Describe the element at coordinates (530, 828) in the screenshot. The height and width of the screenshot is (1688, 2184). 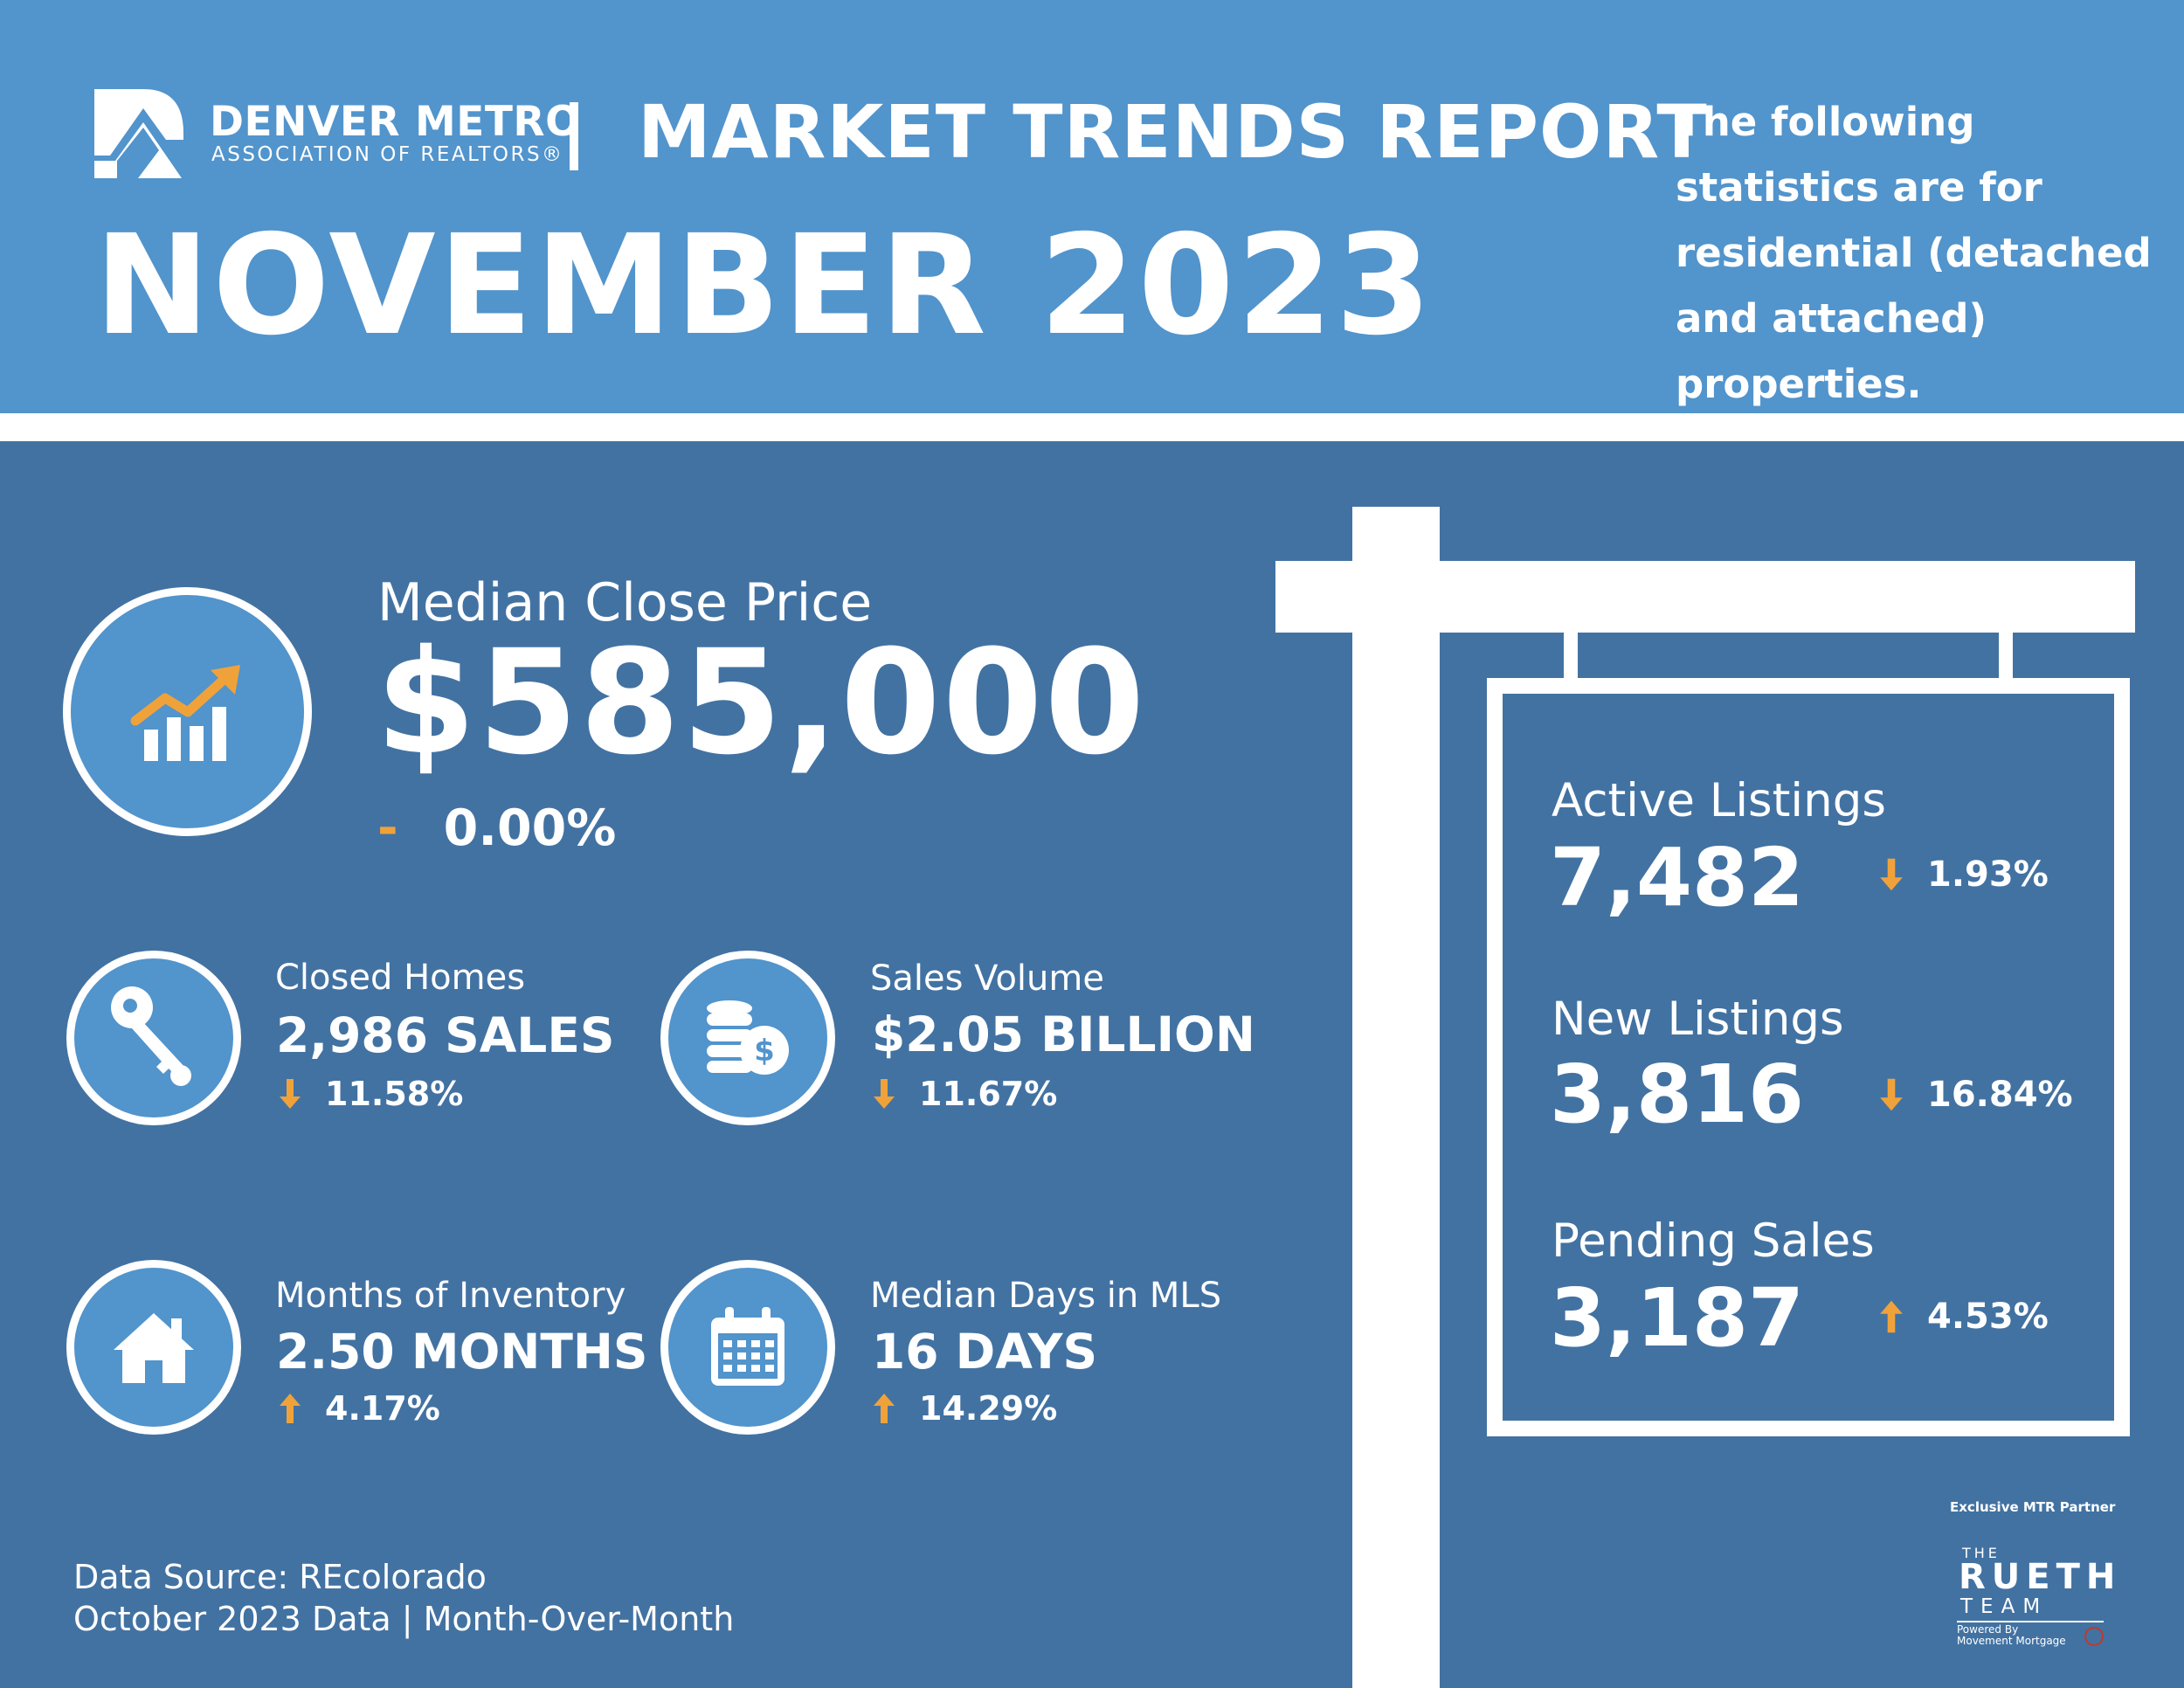
I see `change-value: 0.00%` at that location.